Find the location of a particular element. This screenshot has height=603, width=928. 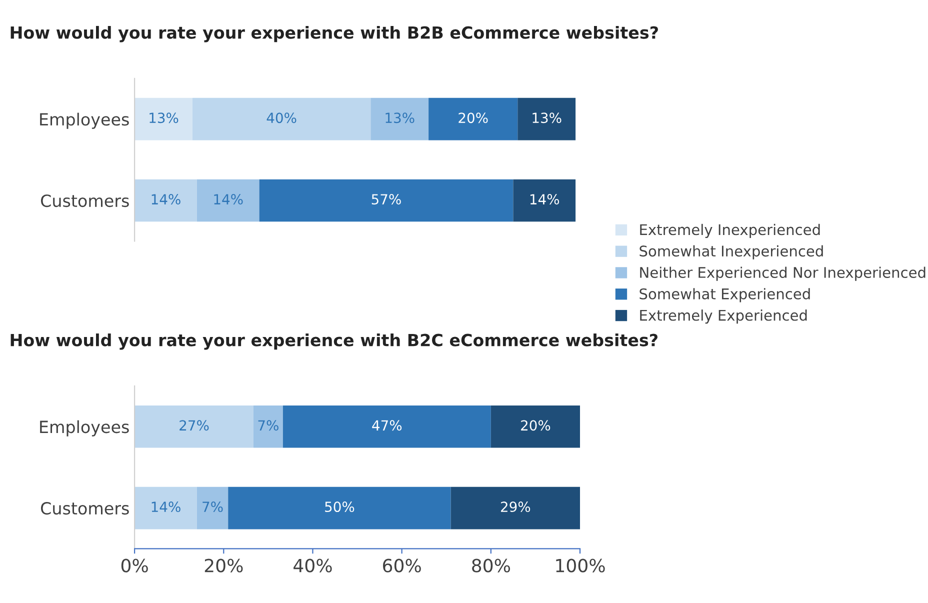

legend-label: Neither Experienced Nor Inexperienced is located at coordinates (783, 273).